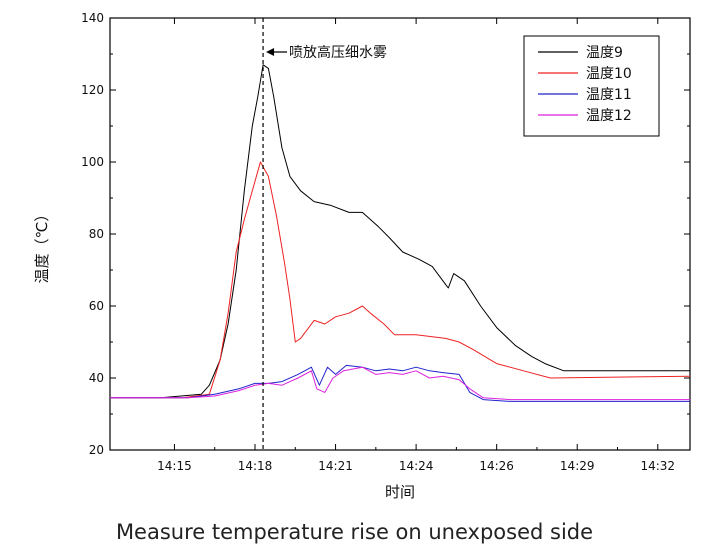  Describe the element at coordinates (96, 378) in the screenshot. I see `y-tick-label: 40` at that location.